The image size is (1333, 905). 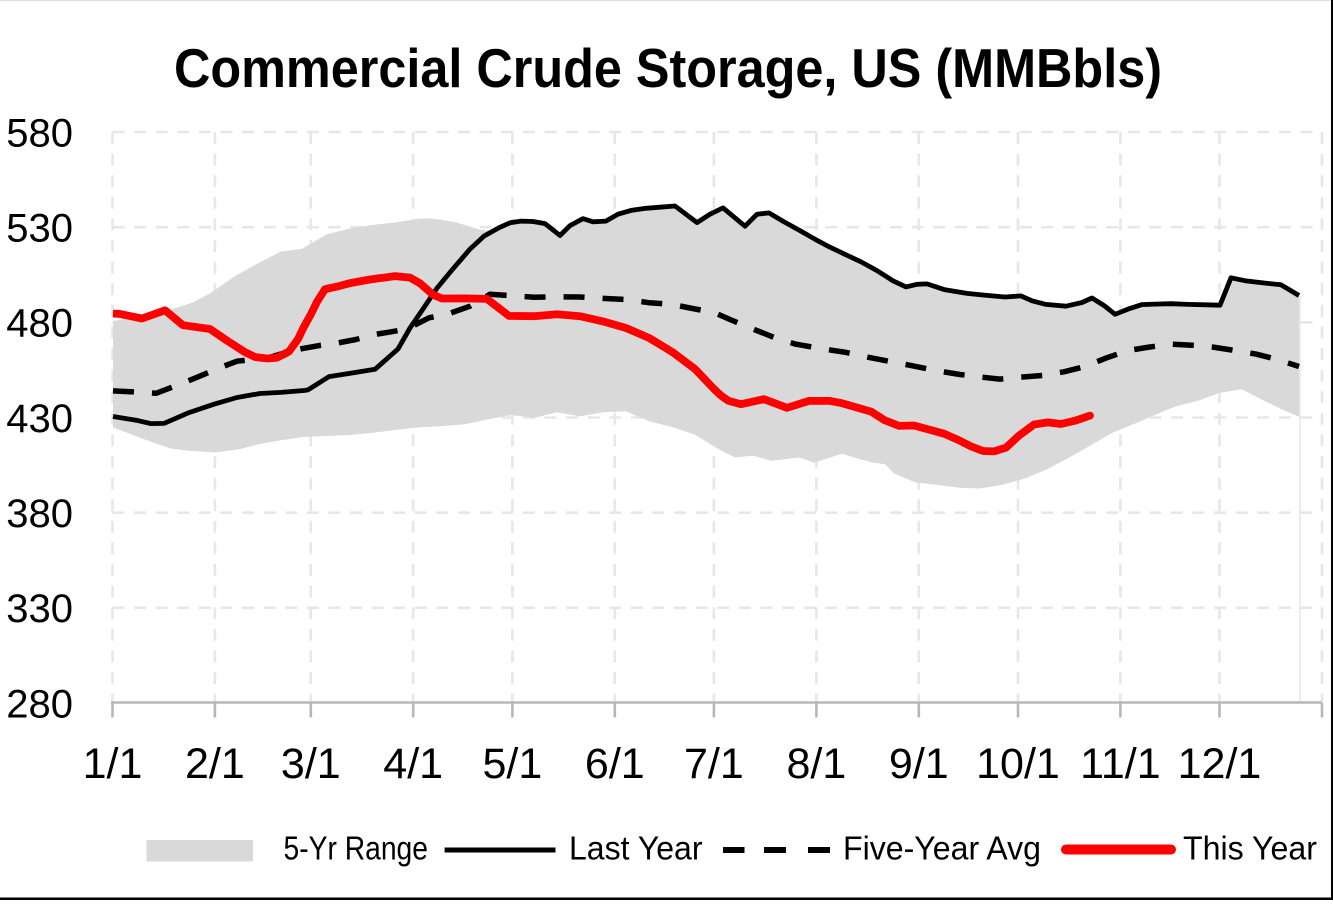 What do you see at coordinates (39, 324) in the screenshot?
I see `svg-text: 480` at bounding box center [39, 324].